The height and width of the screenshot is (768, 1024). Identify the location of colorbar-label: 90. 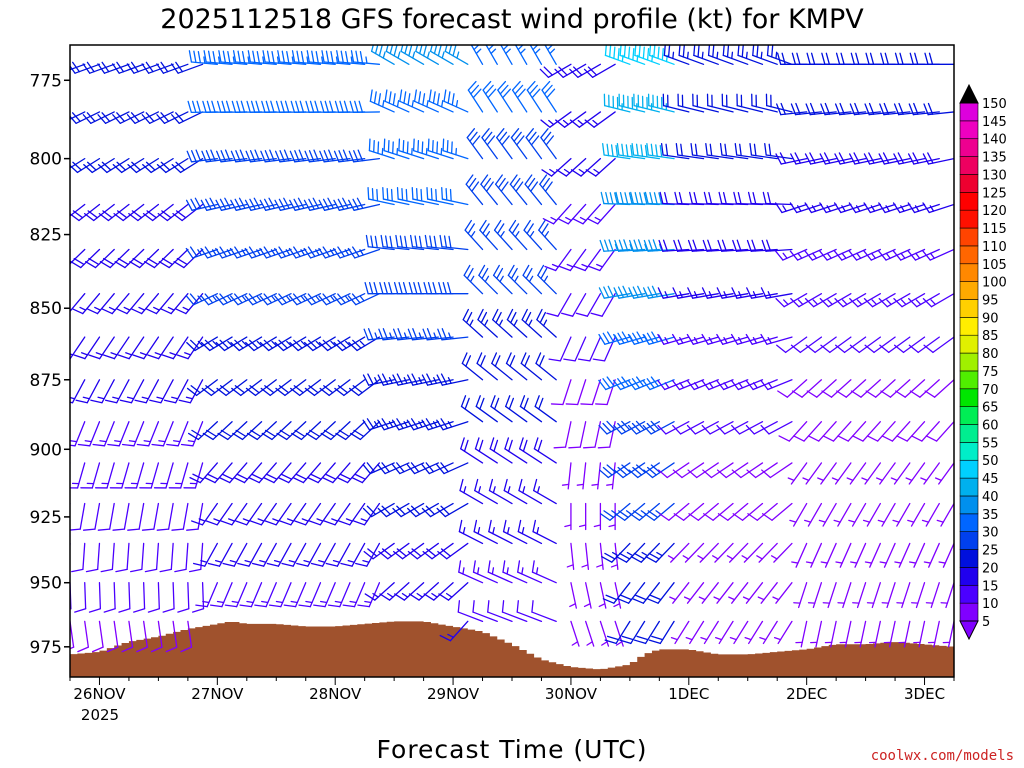
(990, 318).